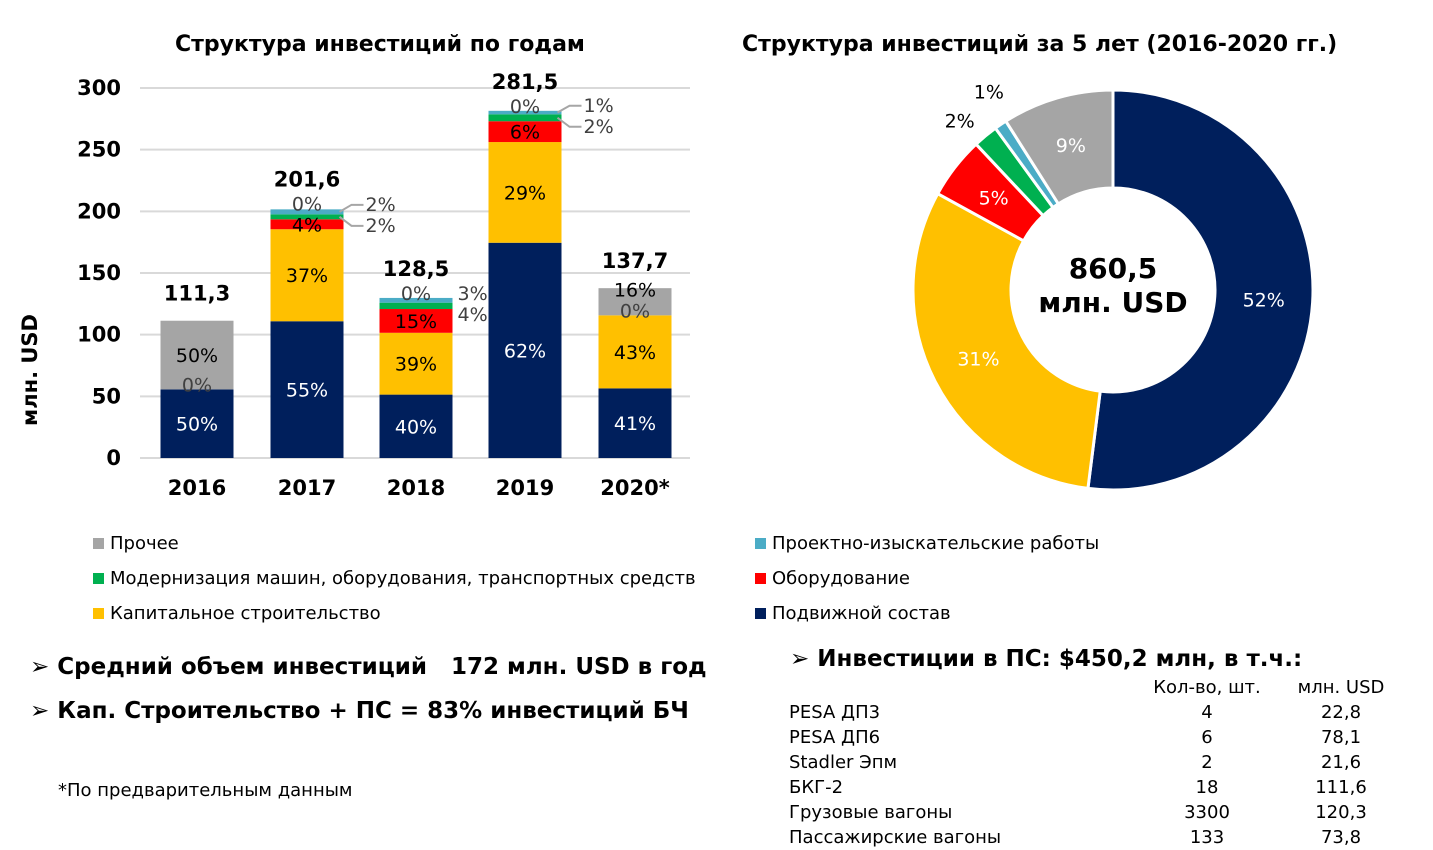 Image resolution: width=1433 pixels, height=850 pixels. Describe the element at coordinates (380, 44) in the screenshot. I see `bar-chart-title: Структура инвестиций по годам` at that location.